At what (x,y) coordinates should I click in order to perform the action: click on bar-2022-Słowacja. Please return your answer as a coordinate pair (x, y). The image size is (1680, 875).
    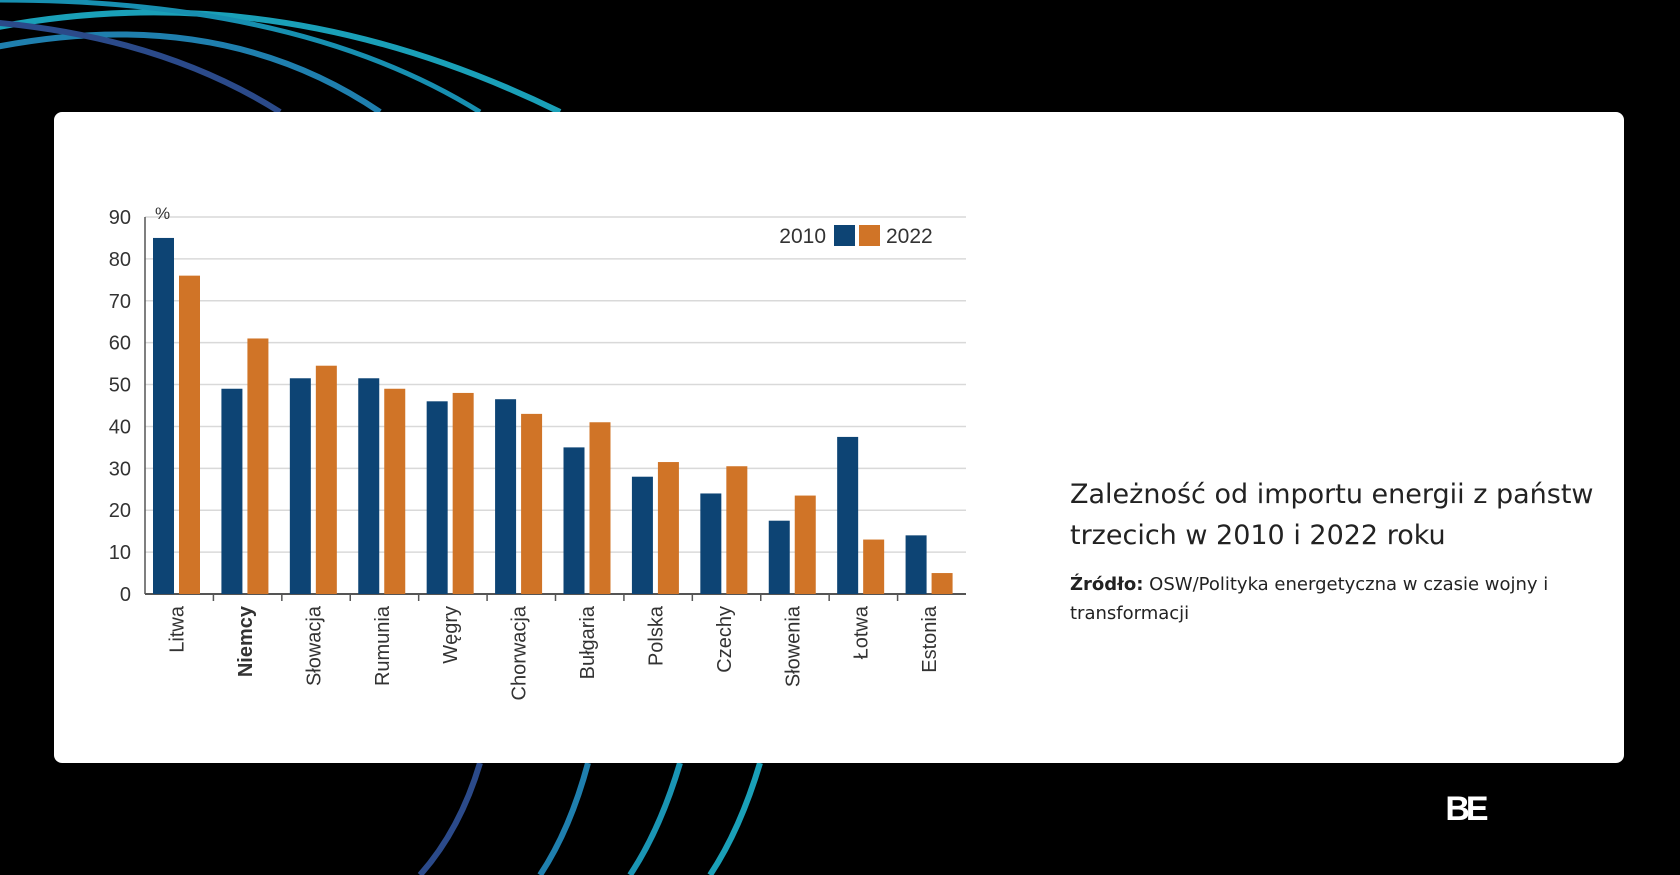
    Looking at the image, I should click on (326, 479).